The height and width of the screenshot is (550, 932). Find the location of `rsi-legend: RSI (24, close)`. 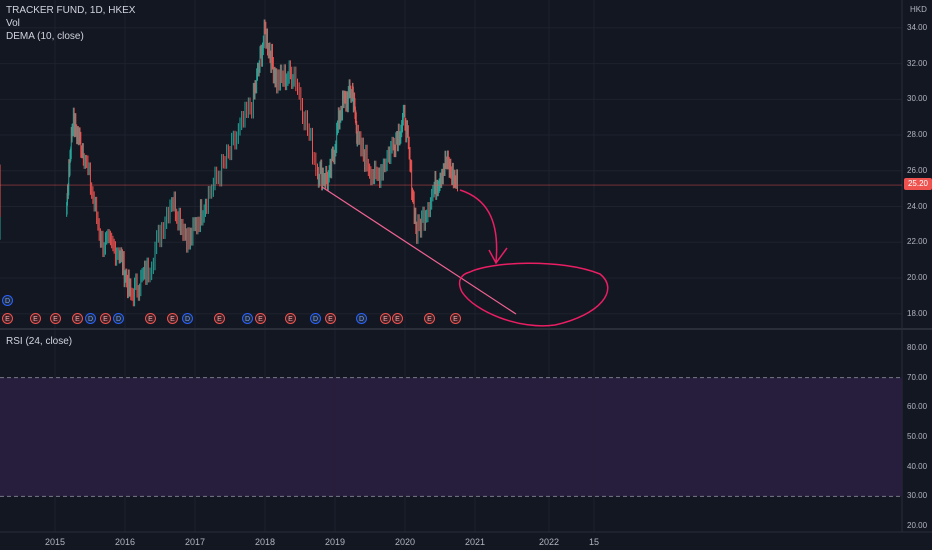

rsi-legend: RSI (24, close) is located at coordinates (39, 341).